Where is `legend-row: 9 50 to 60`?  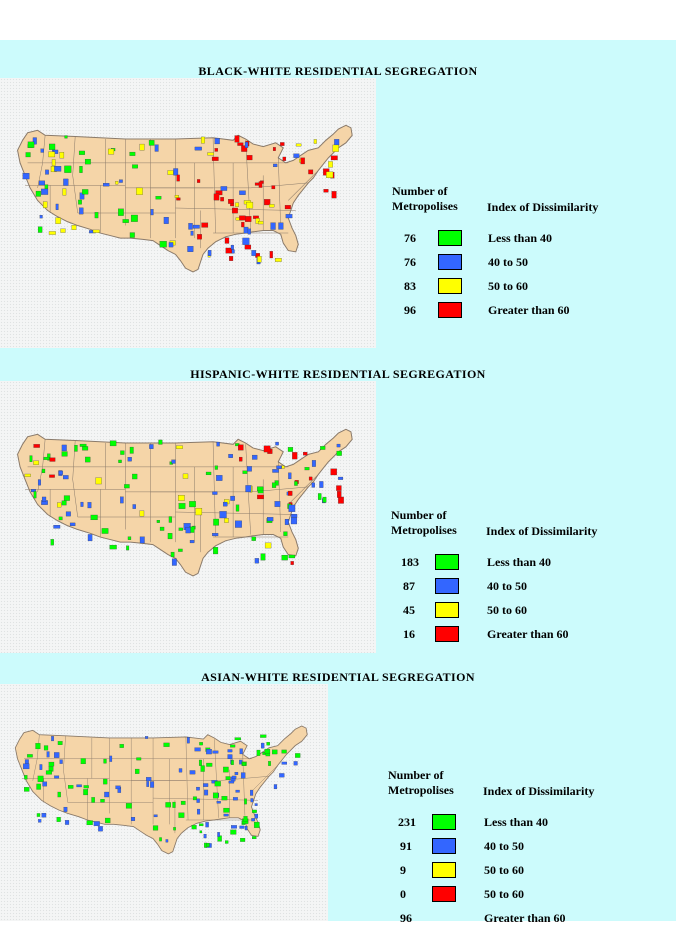 legend-row: 9 50 to 60 is located at coordinates (516, 870).